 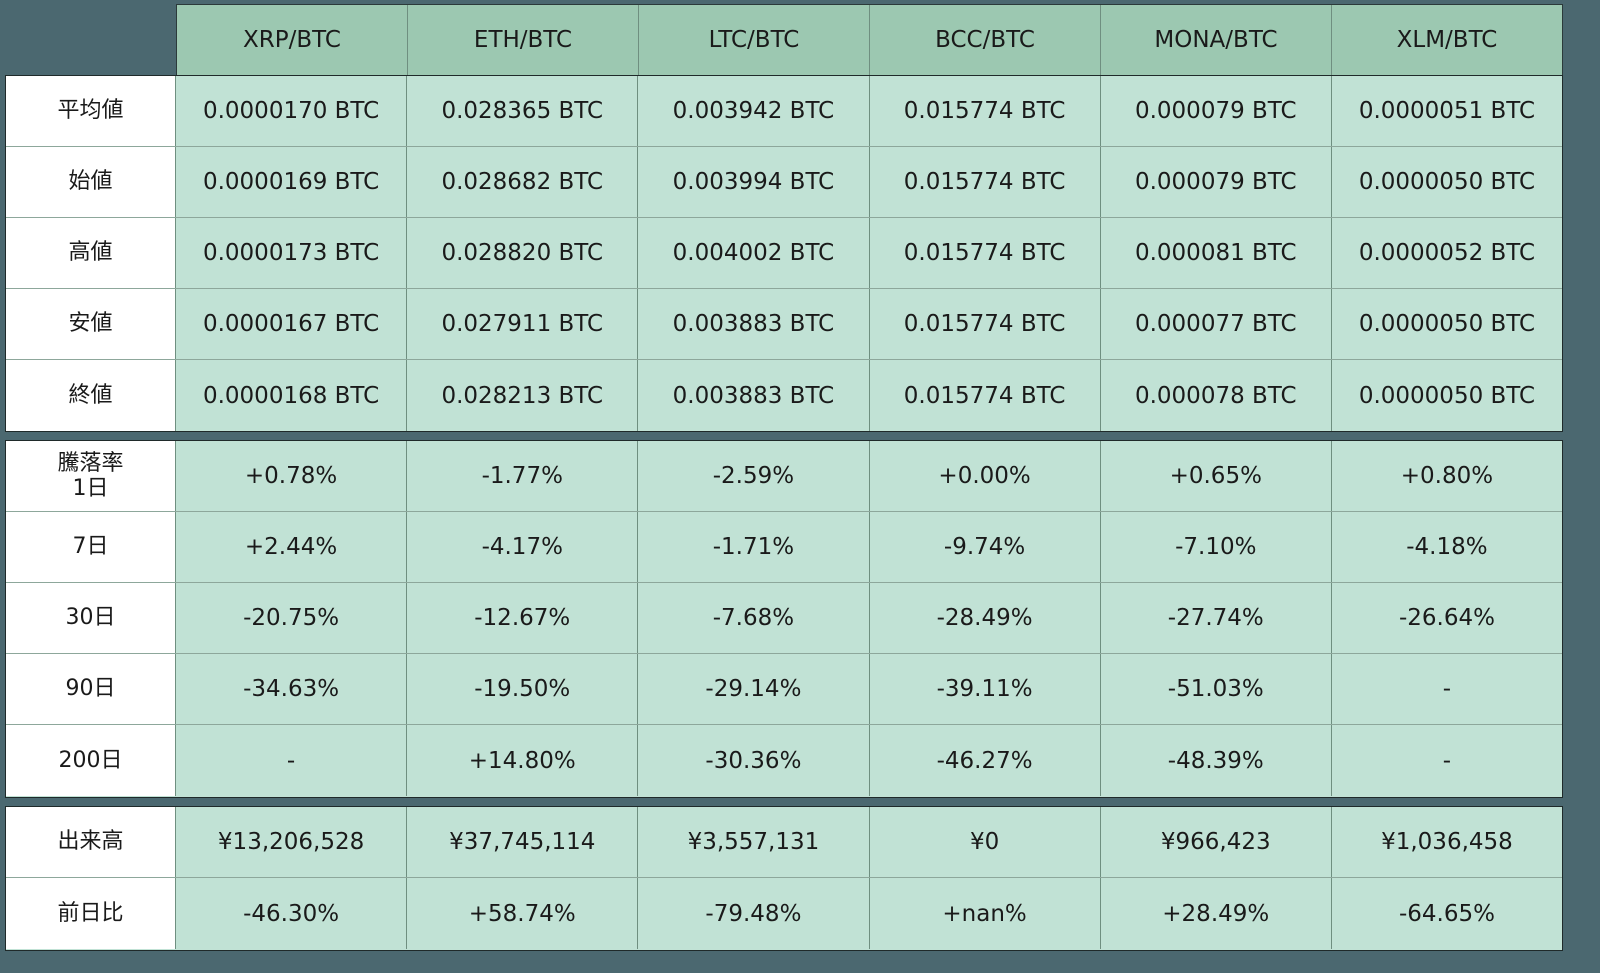 What do you see at coordinates (523, 547) in the screenshot?
I see `table-cell: -4.17%` at bounding box center [523, 547].